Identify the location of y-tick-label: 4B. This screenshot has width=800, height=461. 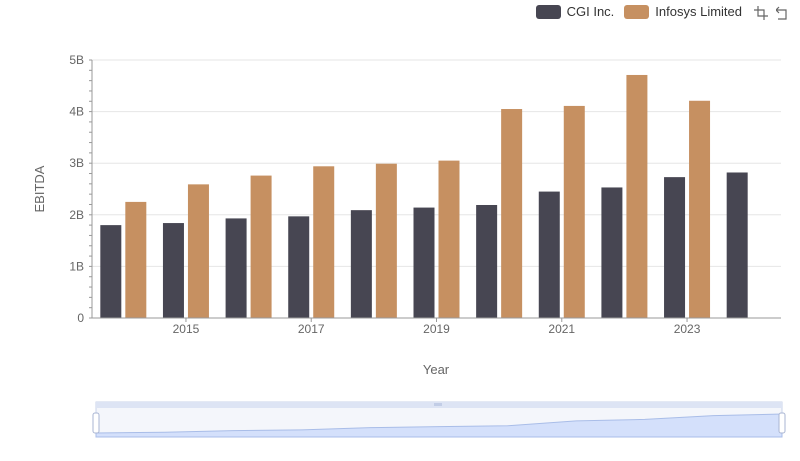
(76, 112).